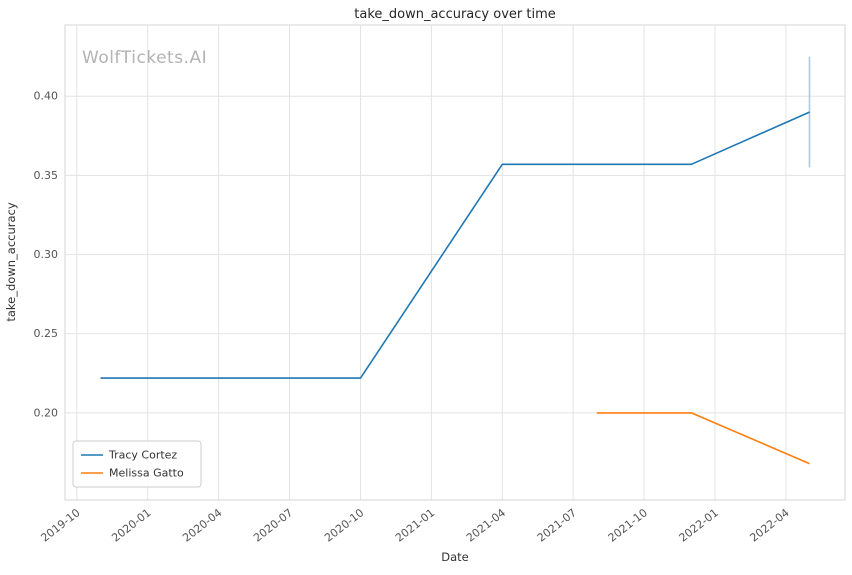  Describe the element at coordinates (454, 14) in the screenshot. I see `chart-title: take_down_accuracy over time` at that location.